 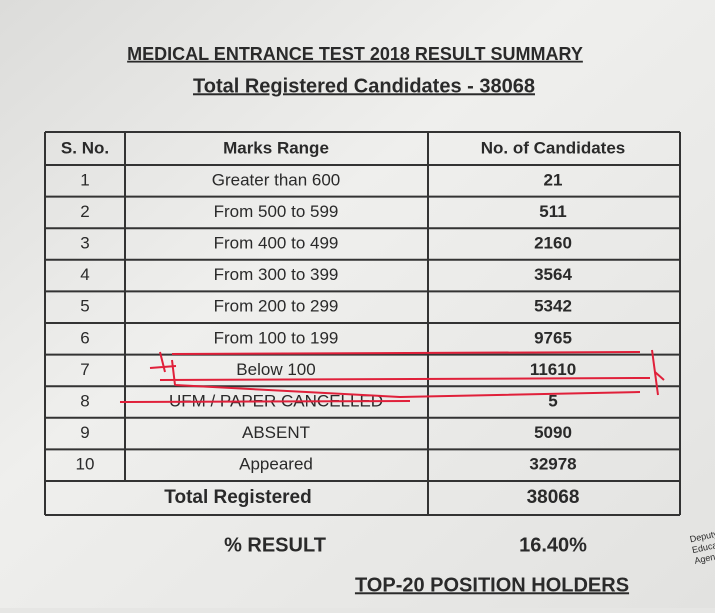 What do you see at coordinates (553, 545) in the screenshot?
I see `result-value: 16.40%` at bounding box center [553, 545].